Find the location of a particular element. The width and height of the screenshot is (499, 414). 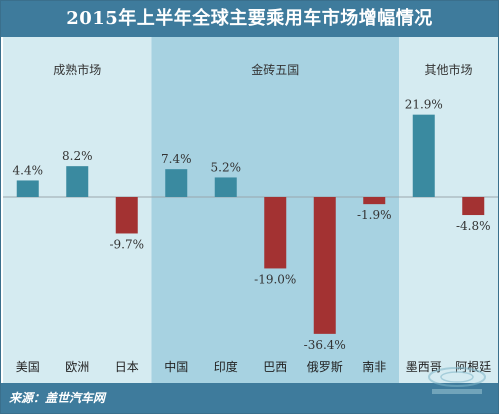

group-label: 金砖五国 is located at coordinates (275, 69).